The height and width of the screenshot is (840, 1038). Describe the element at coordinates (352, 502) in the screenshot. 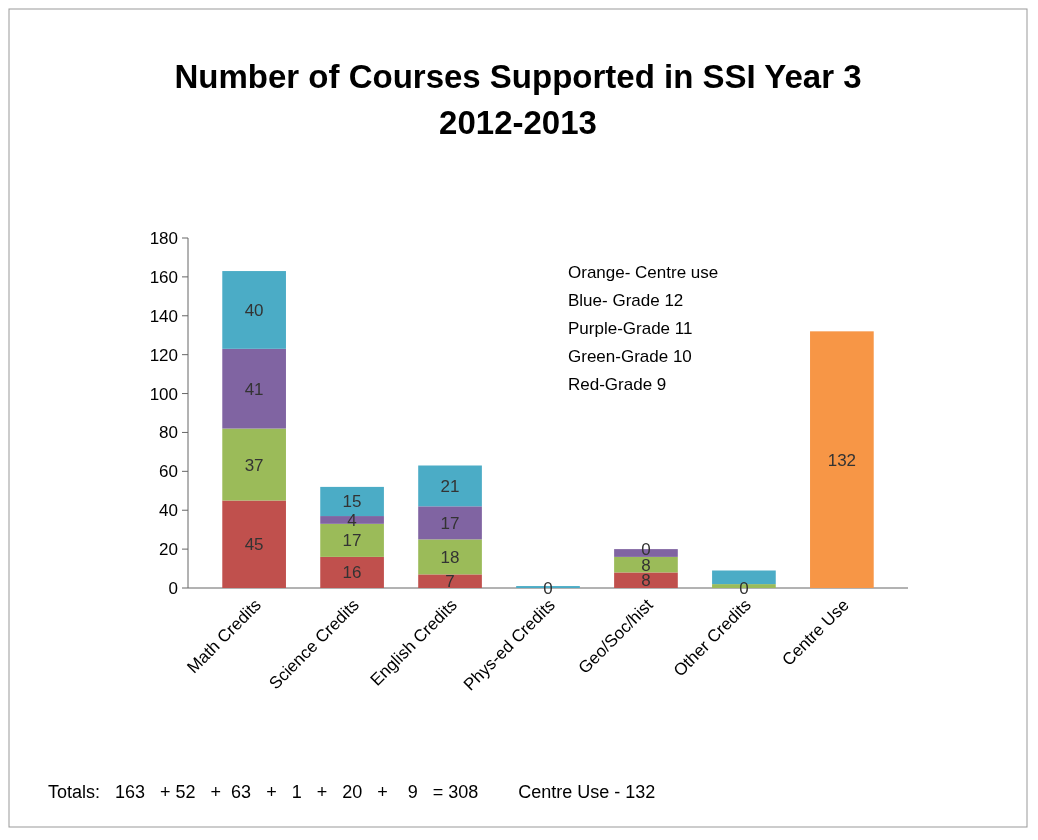

I see `data-label: 15` at that location.